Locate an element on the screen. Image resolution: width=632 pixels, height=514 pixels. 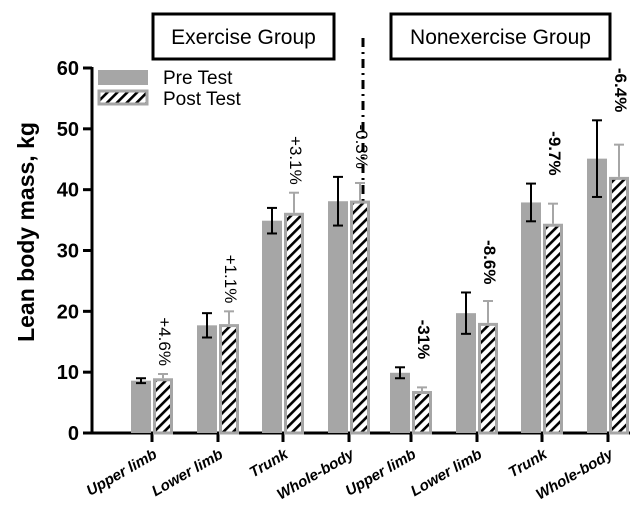
group-title-box-nonexercise is located at coordinates (500, 36).